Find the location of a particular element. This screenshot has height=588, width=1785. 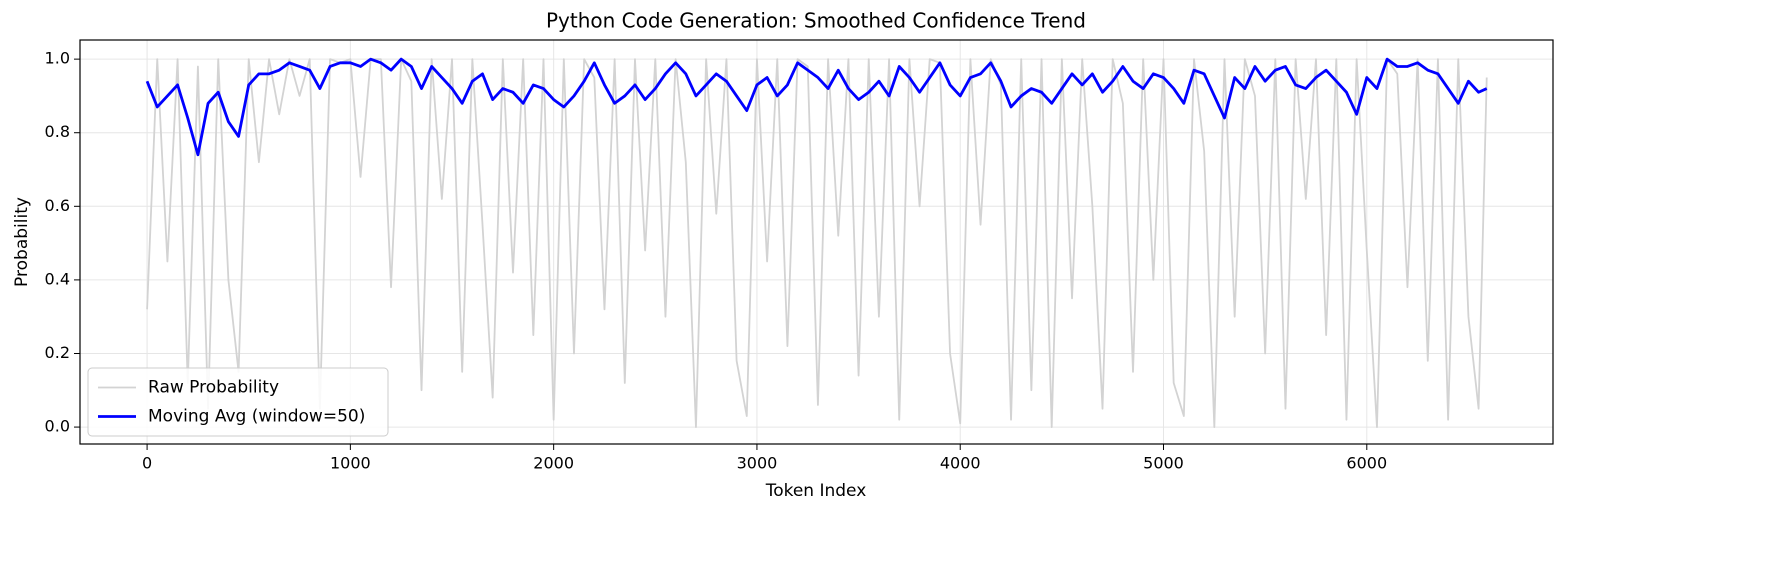

x-tick-label: 6000 is located at coordinates (1366, 463).